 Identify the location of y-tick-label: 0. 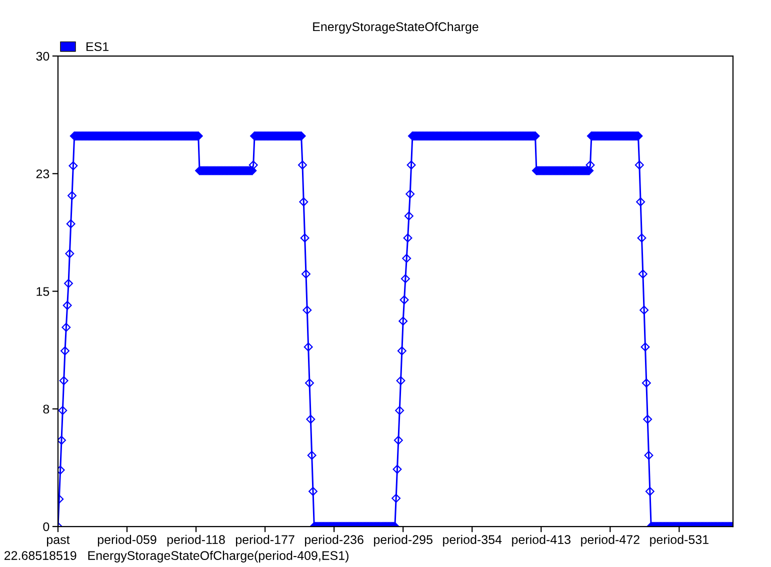
(46, 527).